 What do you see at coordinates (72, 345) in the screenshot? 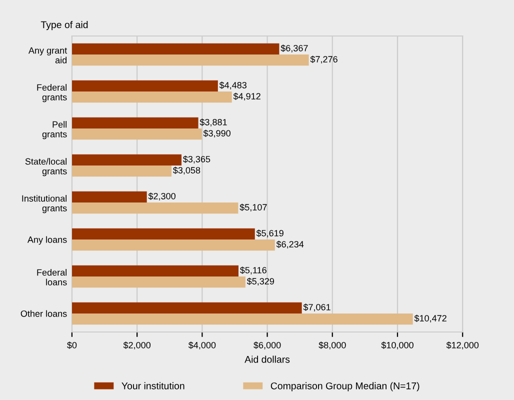
I see `x-tick-label: $0` at bounding box center [72, 345].